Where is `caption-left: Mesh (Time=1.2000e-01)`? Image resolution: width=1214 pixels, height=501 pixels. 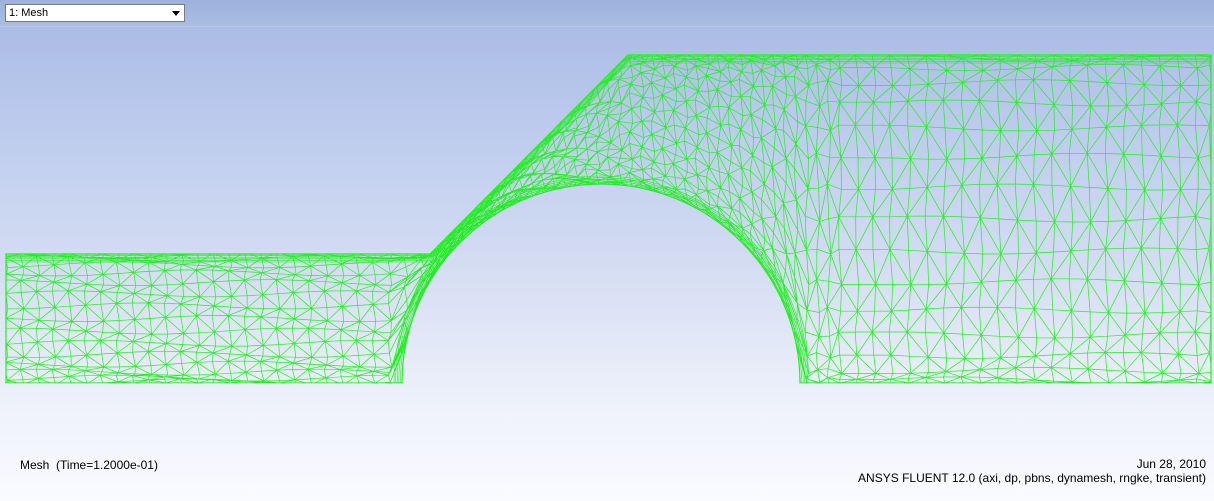
caption-left: Mesh (Time=1.2000e-01) is located at coordinates (89, 465).